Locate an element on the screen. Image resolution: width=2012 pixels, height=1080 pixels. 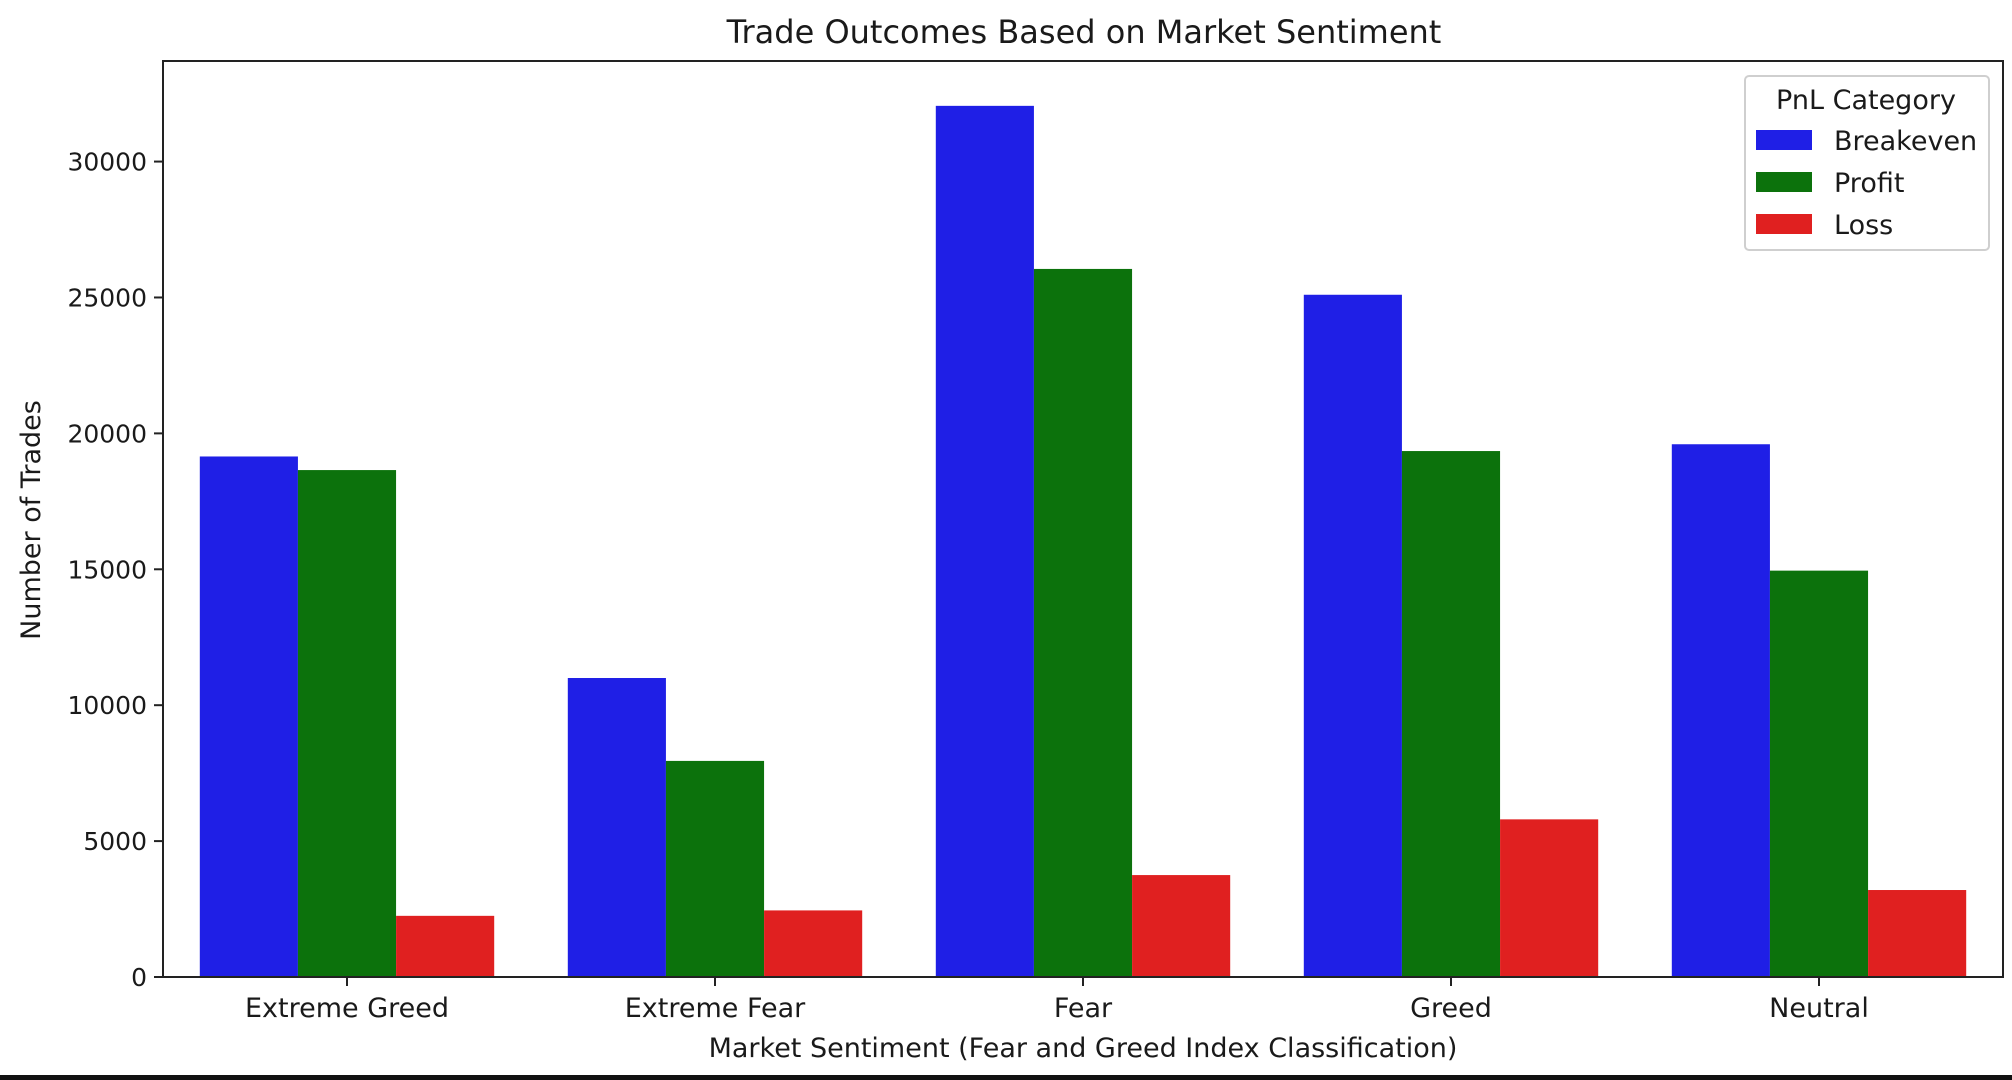
bar-loss-fear is located at coordinates (1181, 926).